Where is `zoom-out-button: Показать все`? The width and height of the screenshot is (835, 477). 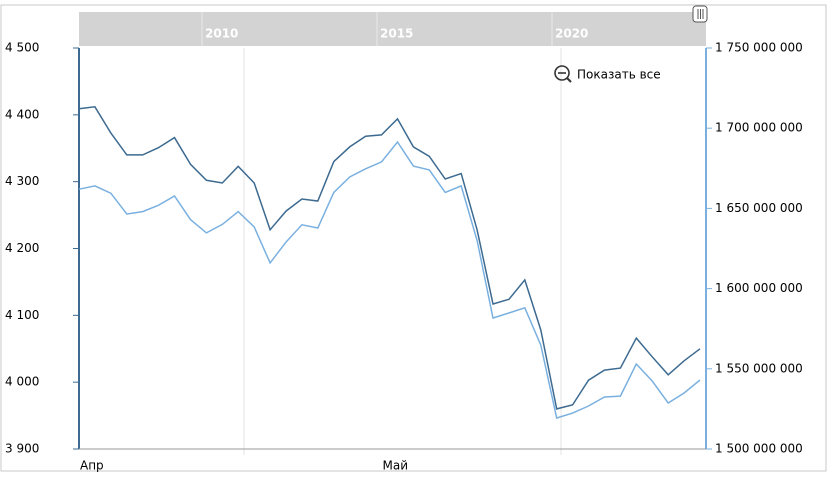 zoom-out-button: Показать все is located at coordinates (607, 74).